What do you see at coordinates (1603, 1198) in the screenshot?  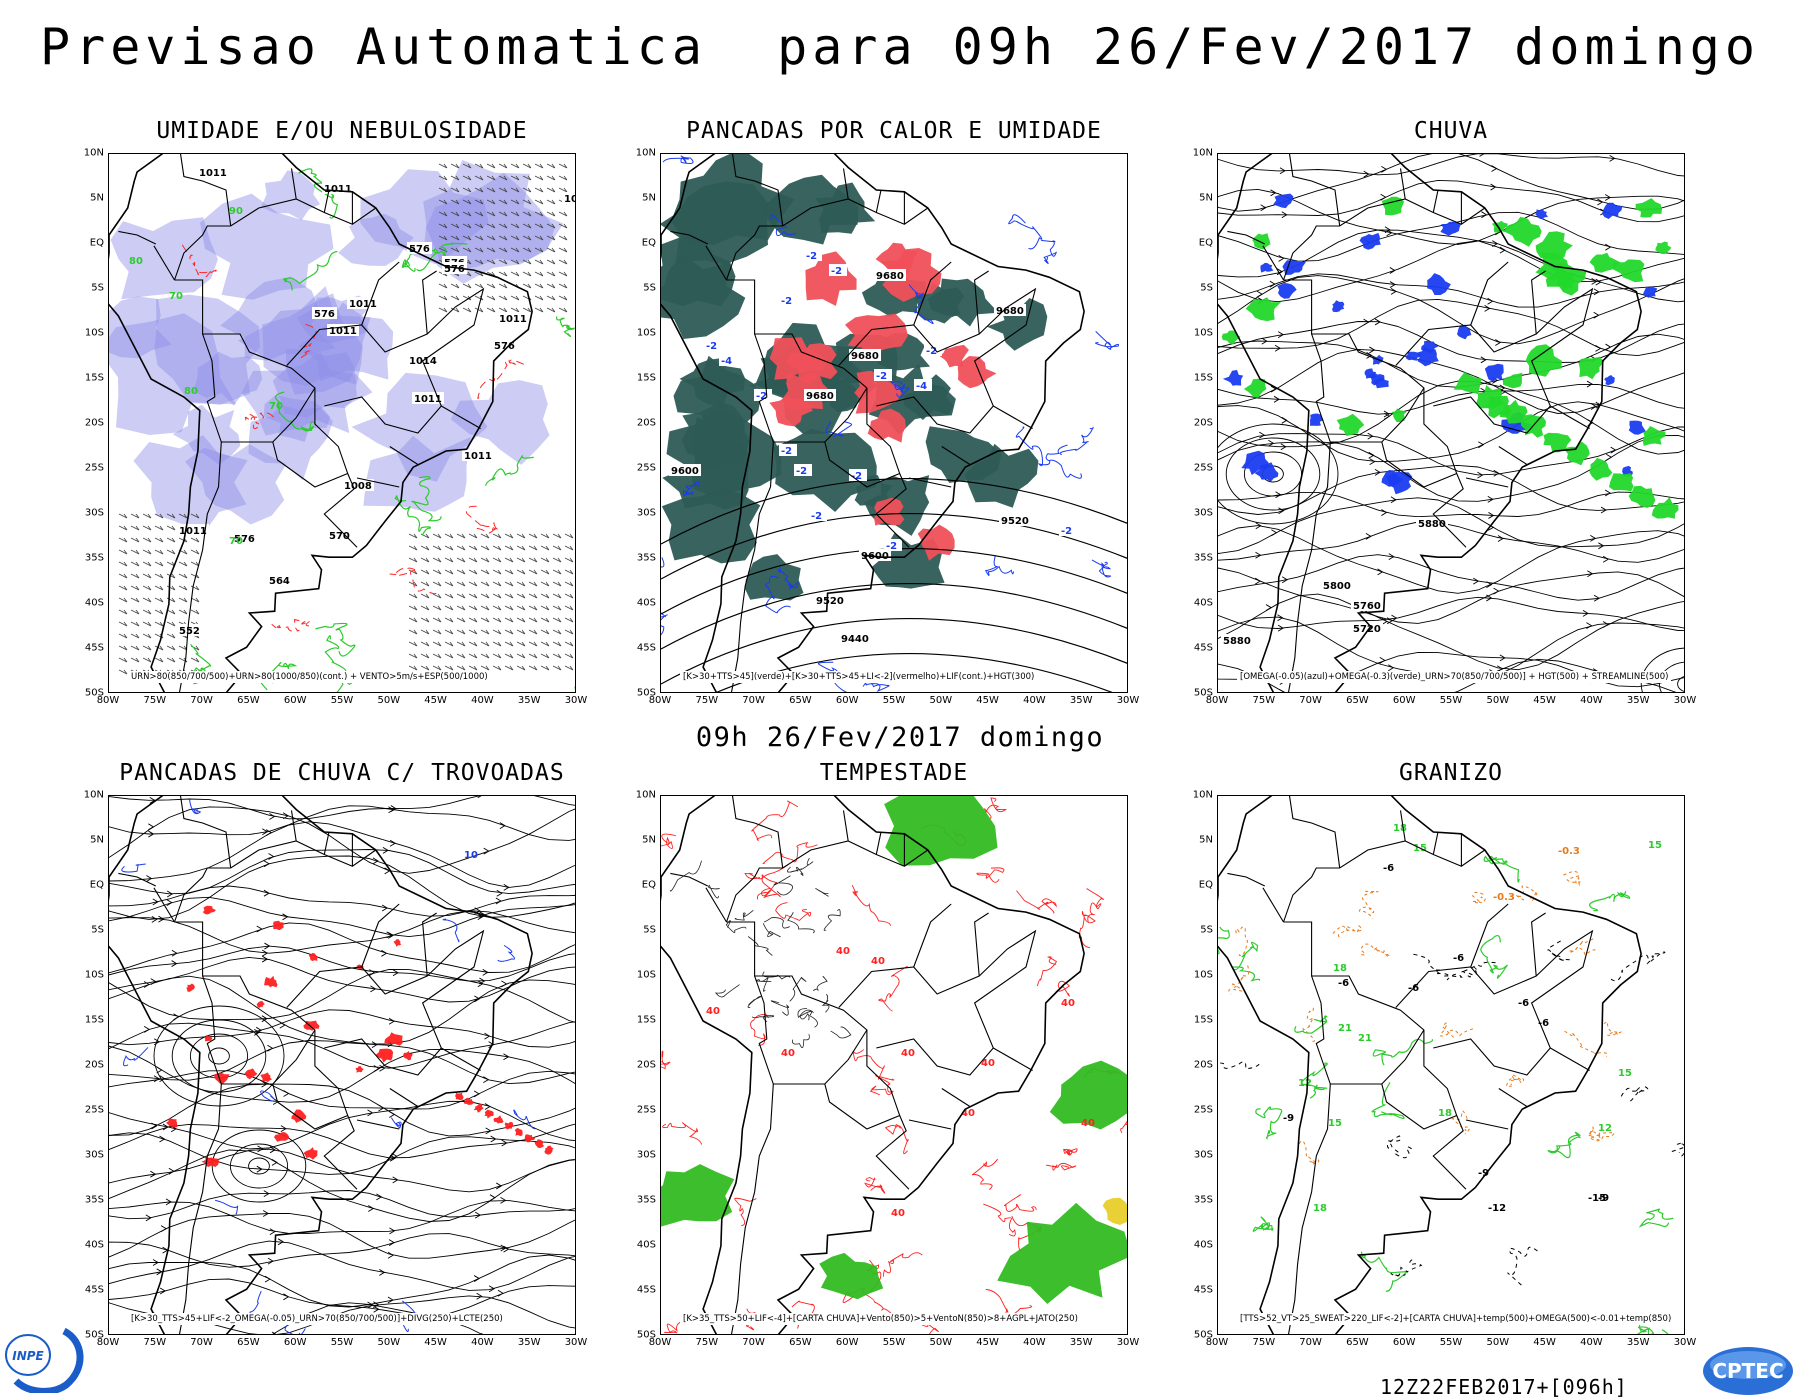 I see `temp500-label: -9` at bounding box center [1603, 1198].